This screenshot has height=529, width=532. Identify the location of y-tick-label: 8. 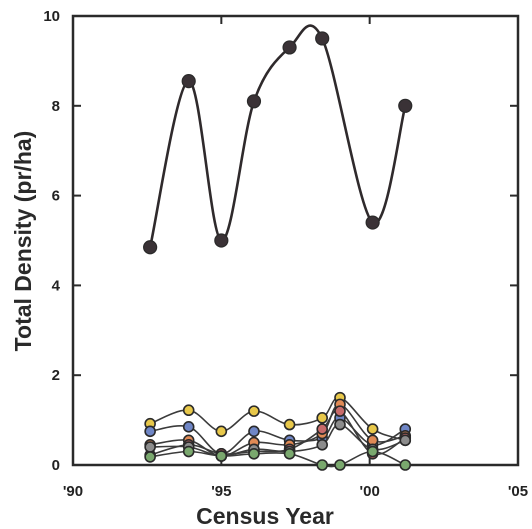
(56, 106).